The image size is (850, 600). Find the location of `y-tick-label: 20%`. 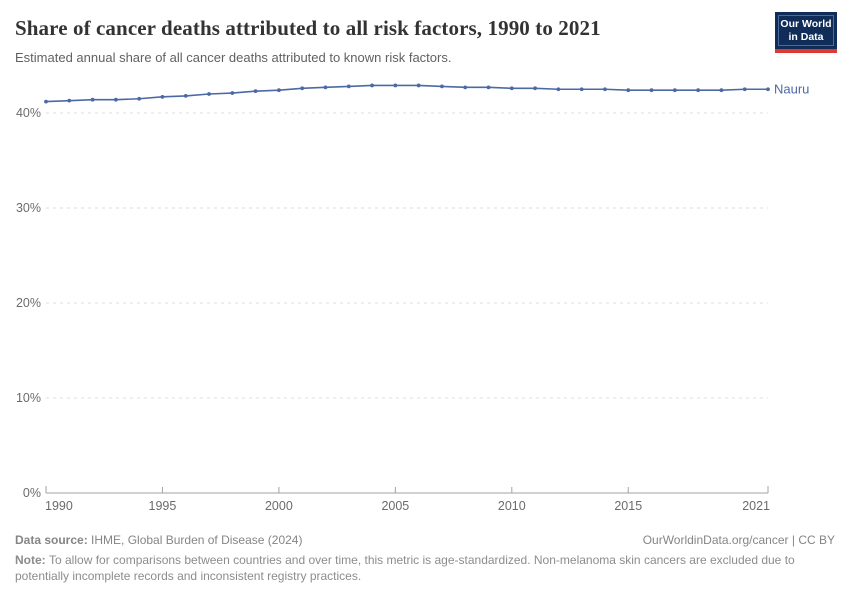

y-tick-label: 20% is located at coordinates (28, 303).